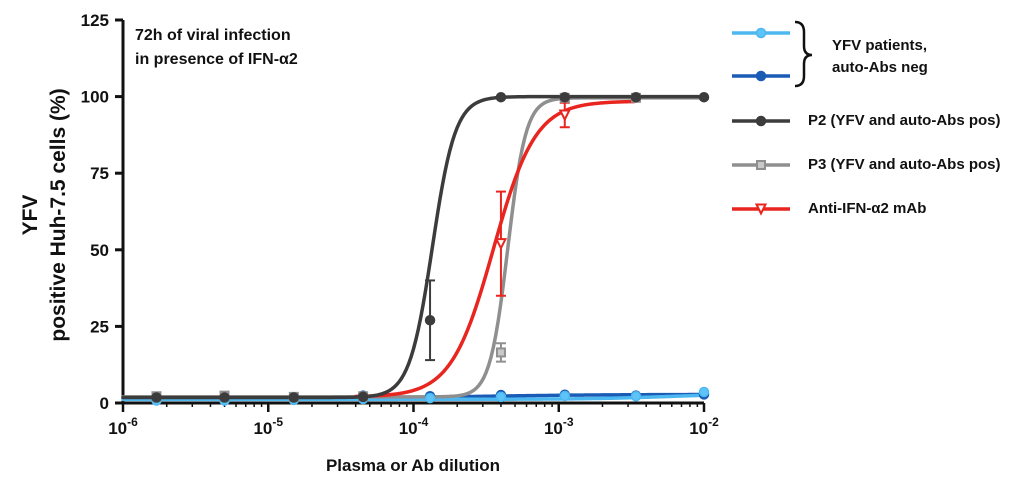 This screenshot has width=1014, height=480. I want to click on data-point-p3, so click(500, 352).